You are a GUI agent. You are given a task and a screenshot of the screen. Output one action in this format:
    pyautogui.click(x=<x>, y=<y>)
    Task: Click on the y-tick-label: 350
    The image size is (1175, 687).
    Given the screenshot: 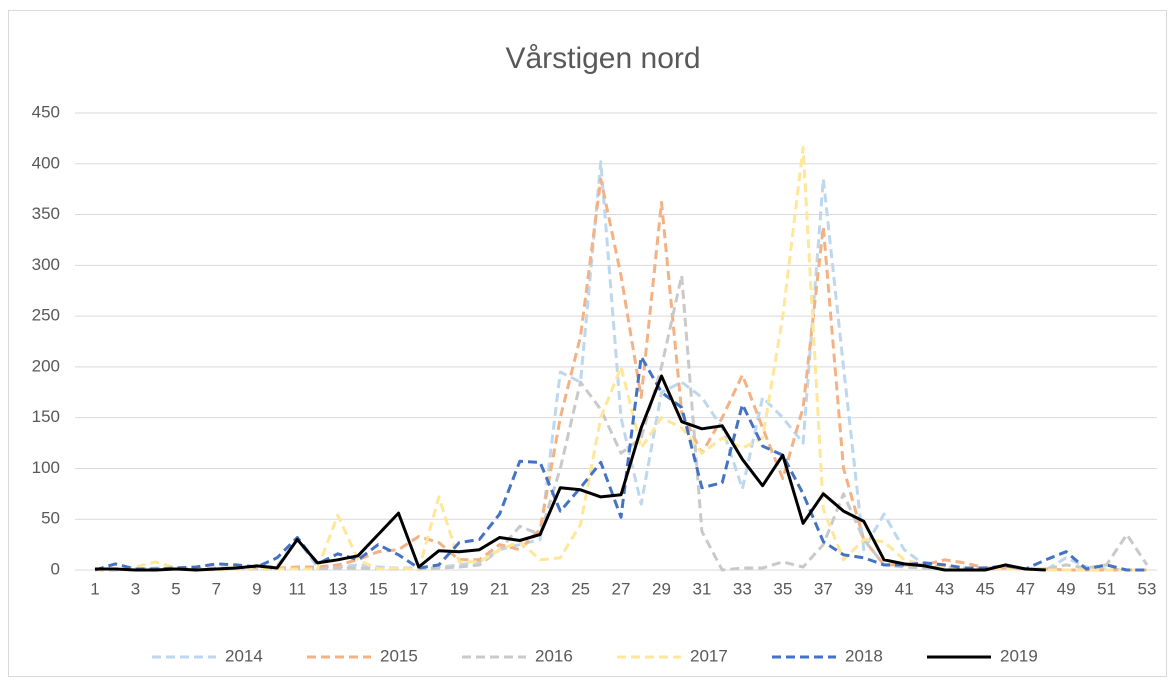 What is the action you would take?
    pyautogui.click(x=46, y=213)
    